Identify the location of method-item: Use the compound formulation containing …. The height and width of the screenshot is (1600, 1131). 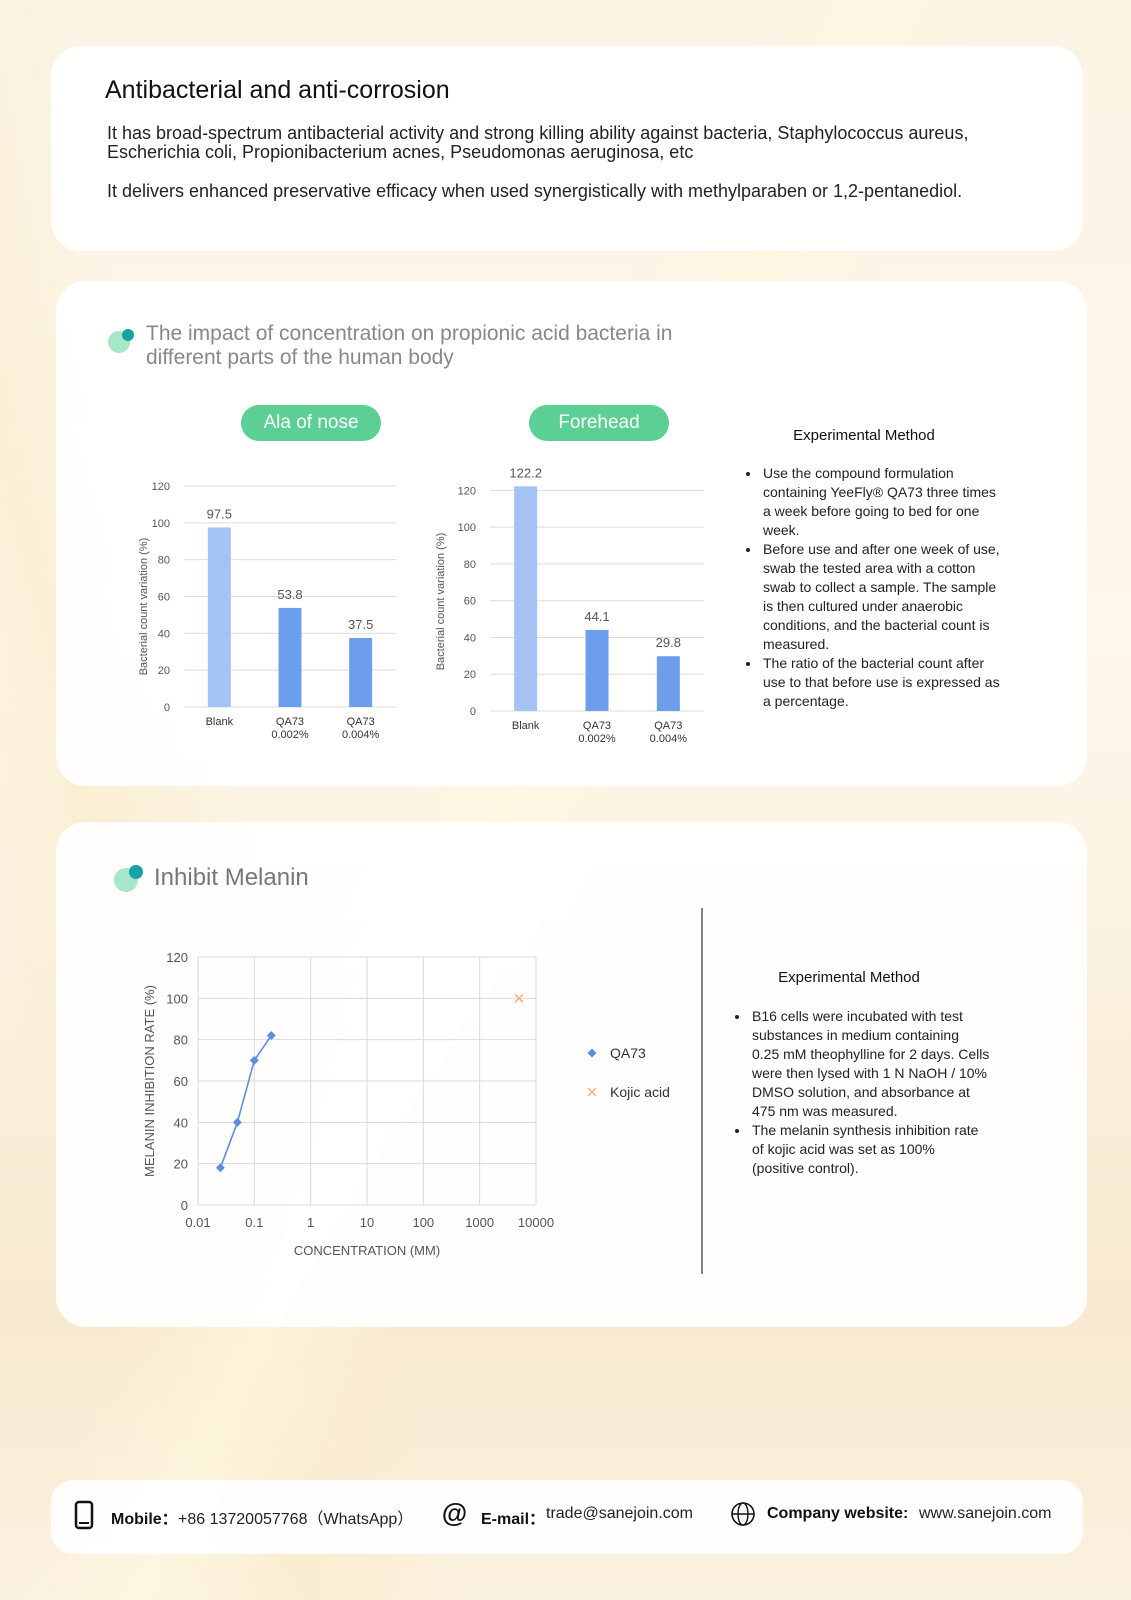
(881, 502).